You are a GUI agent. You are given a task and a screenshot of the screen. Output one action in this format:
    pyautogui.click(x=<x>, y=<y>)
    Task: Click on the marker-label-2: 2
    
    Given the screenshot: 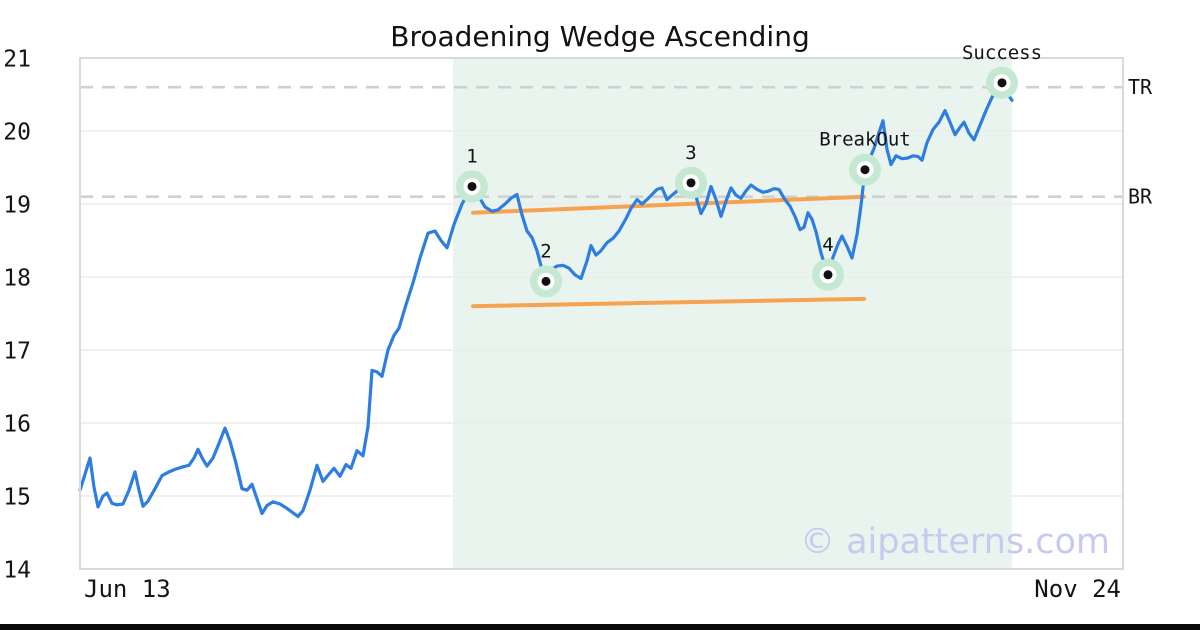 What is the action you would take?
    pyautogui.click(x=545, y=251)
    